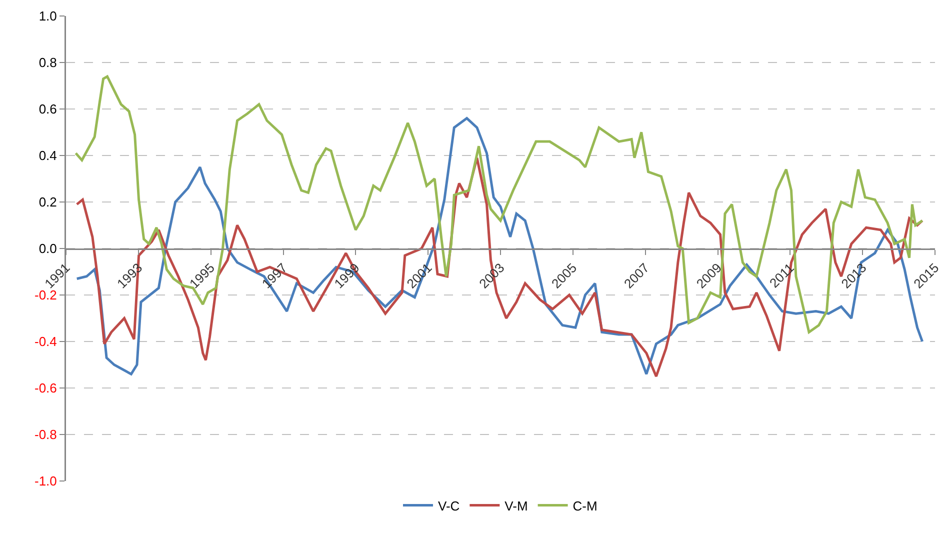 This screenshot has width=947, height=533. Describe the element at coordinates (47, 16) in the screenshot. I see `y-tick-label: 1.0` at that location.